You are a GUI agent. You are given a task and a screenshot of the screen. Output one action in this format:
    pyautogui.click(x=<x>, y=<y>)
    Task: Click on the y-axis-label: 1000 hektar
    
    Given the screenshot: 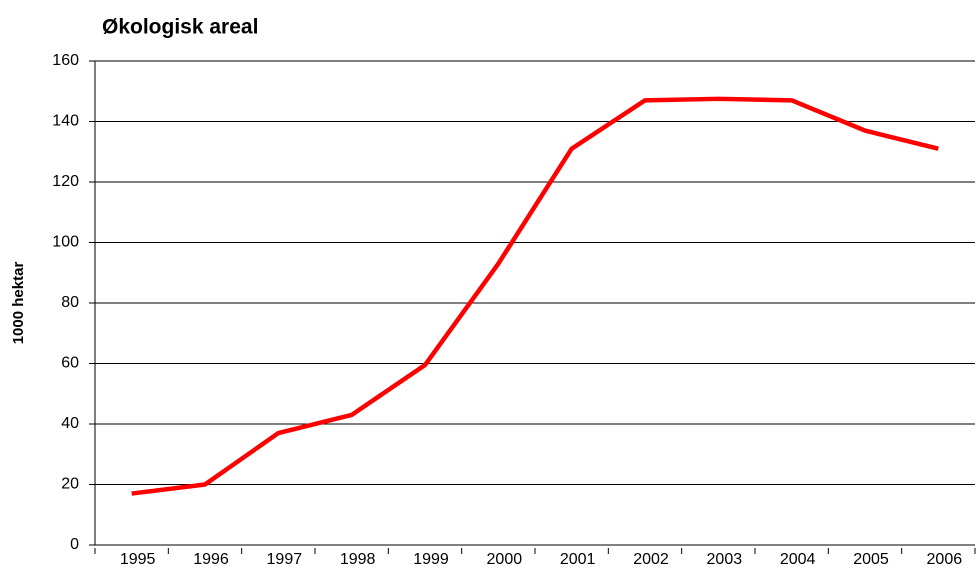 What is the action you would take?
    pyautogui.click(x=18, y=303)
    